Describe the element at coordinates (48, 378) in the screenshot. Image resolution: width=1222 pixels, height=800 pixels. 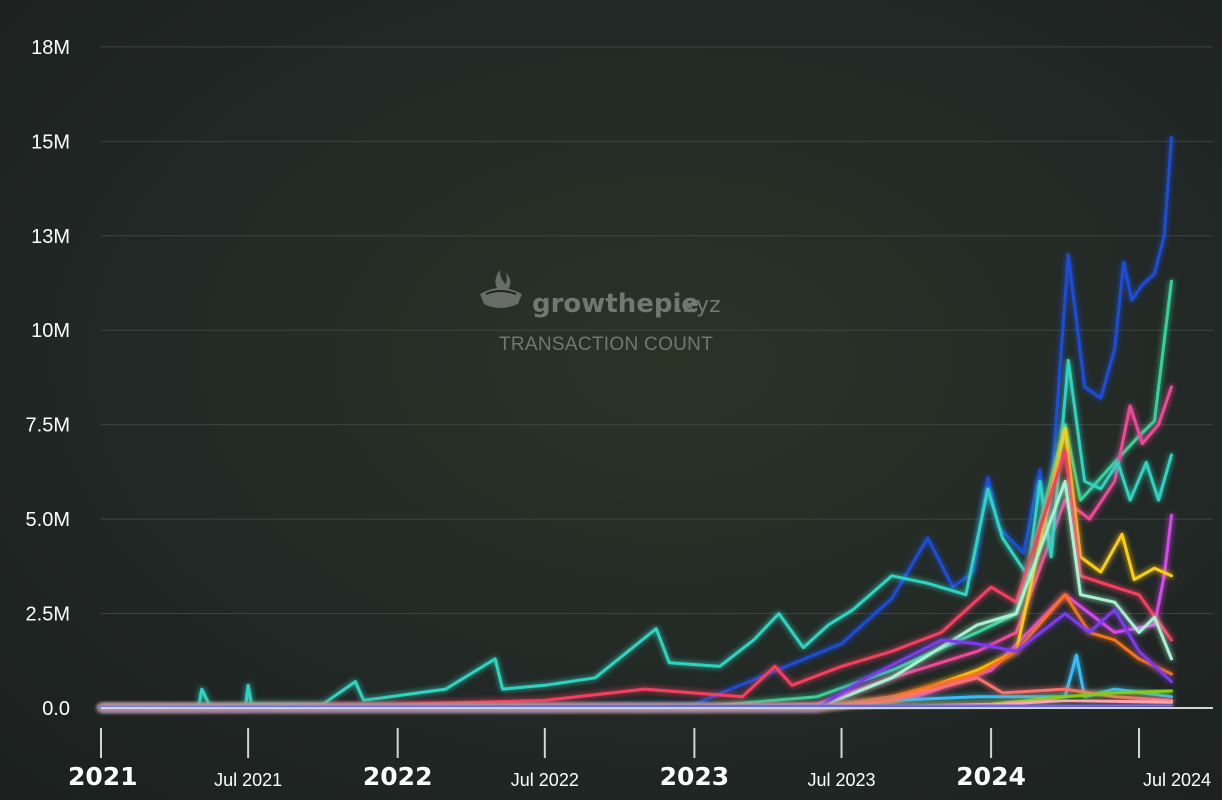
I see `y-axis-labels: 0.0 2.5M 5.0M 7.5M 10M 13M 15M 18M` at that location.